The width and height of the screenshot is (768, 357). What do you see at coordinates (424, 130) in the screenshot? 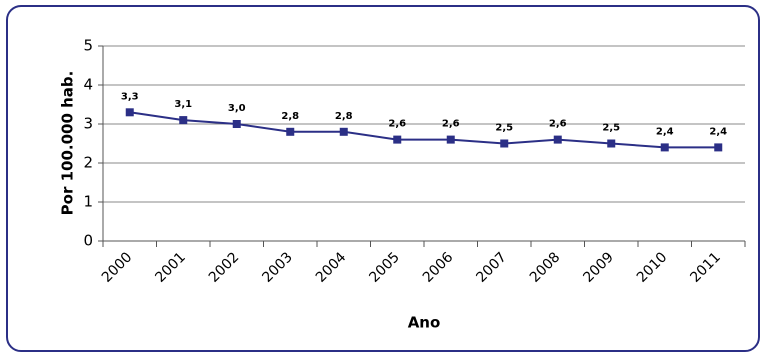
I see `series-line` at bounding box center [424, 130].